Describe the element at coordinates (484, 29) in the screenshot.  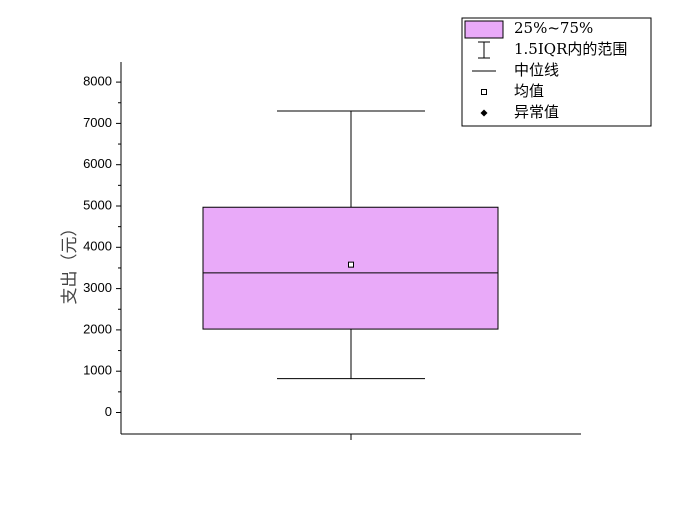
I see `legend-box-swatch` at that location.